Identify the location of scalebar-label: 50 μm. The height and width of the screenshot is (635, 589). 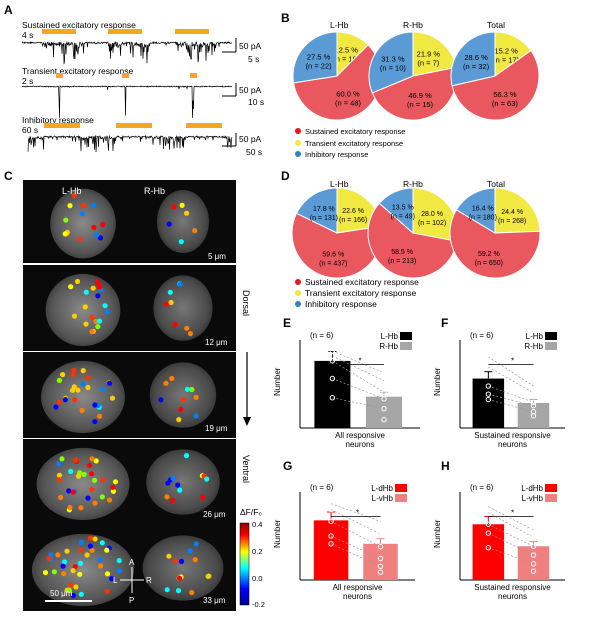
(61, 593).